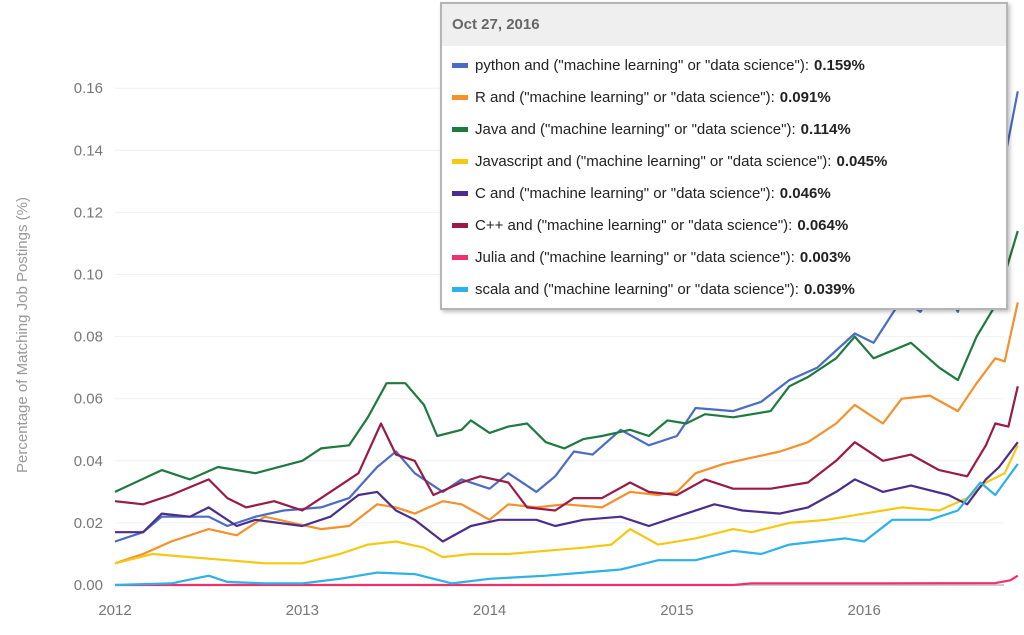 The height and width of the screenshot is (635, 1024). What do you see at coordinates (114, 610) in the screenshot?
I see `x-tick-label: 2012` at bounding box center [114, 610].